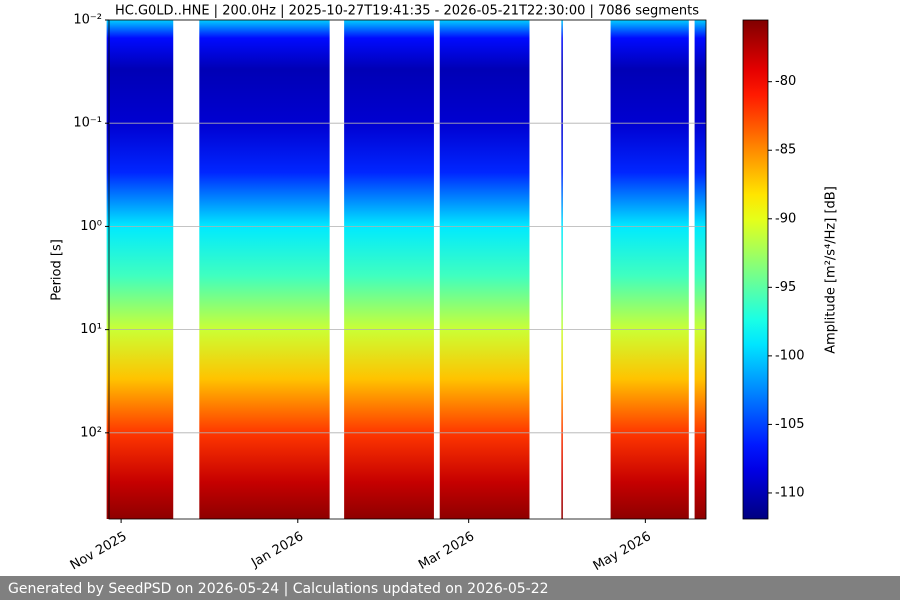 This screenshot has height=600, width=900. Describe the element at coordinates (785, 287) in the screenshot. I see `colorbar-tick-label: -95` at that location.